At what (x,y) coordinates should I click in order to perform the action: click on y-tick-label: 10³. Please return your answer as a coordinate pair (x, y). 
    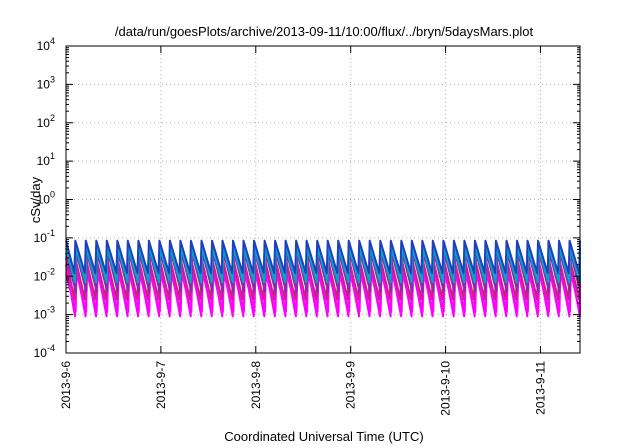
    Looking at the image, I should click on (46, 82).